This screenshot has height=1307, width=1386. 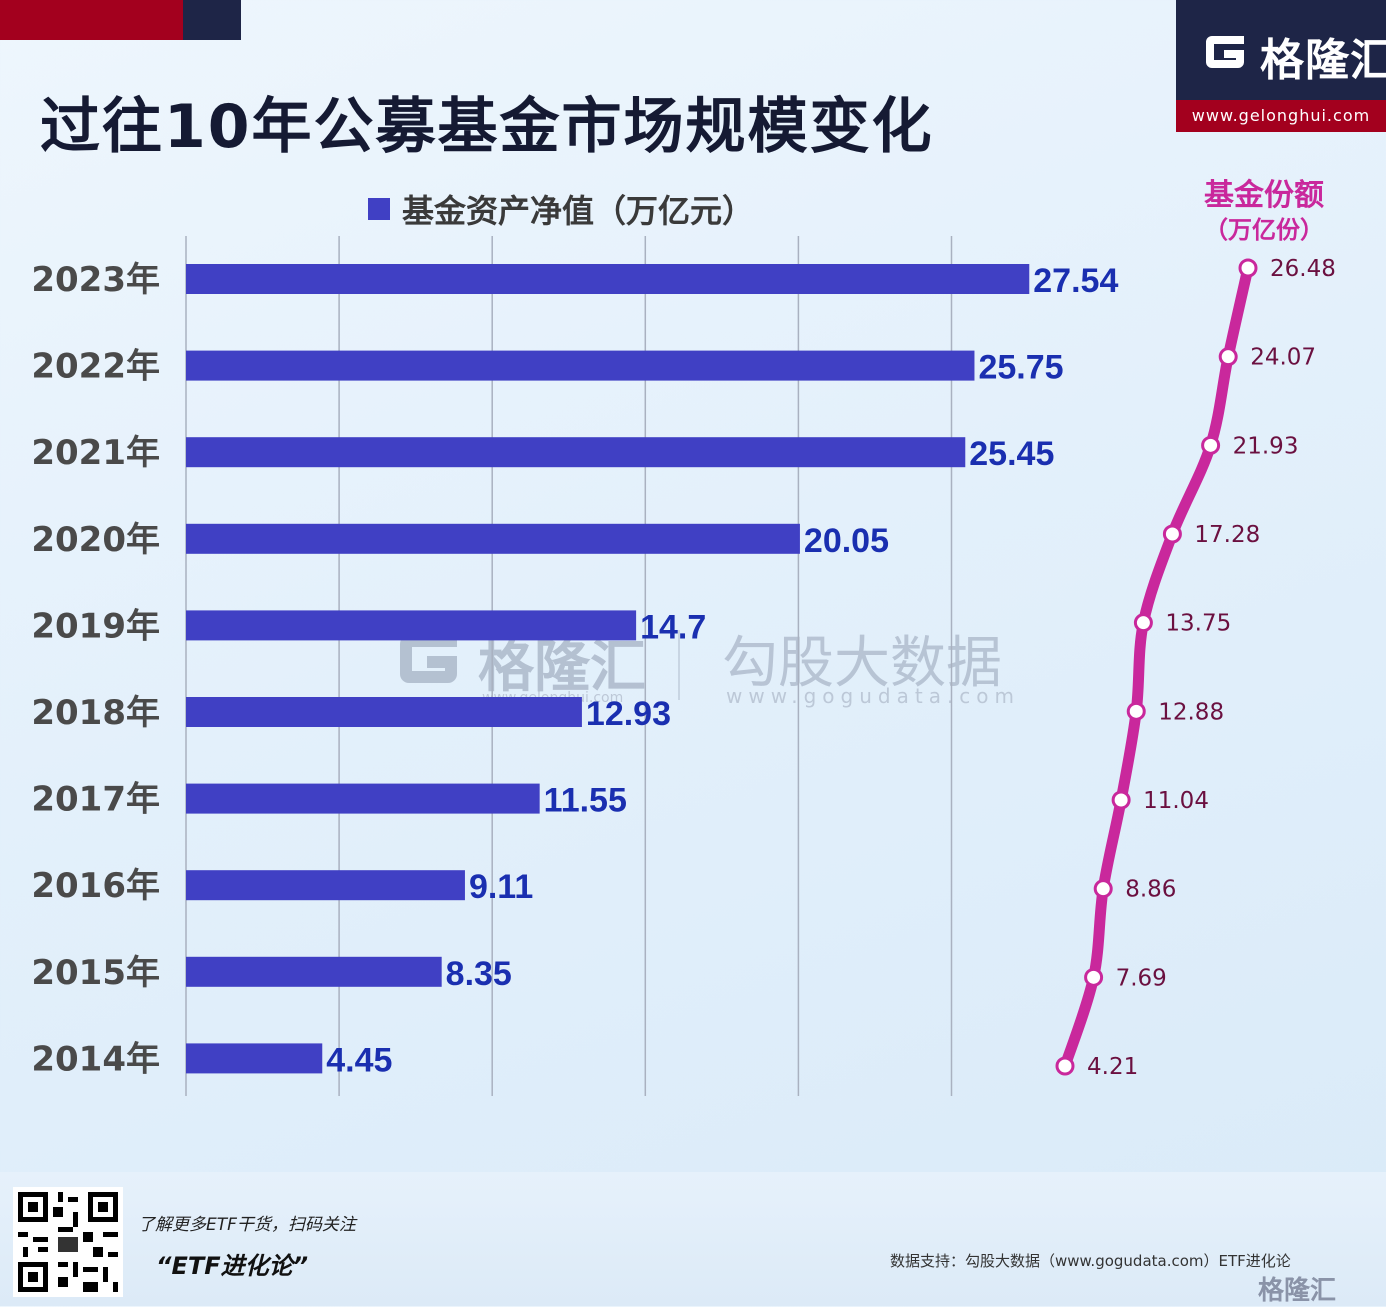 What do you see at coordinates (1075, 281) in the screenshot?
I see `bar-value-label: 27.54` at bounding box center [1075, 281].